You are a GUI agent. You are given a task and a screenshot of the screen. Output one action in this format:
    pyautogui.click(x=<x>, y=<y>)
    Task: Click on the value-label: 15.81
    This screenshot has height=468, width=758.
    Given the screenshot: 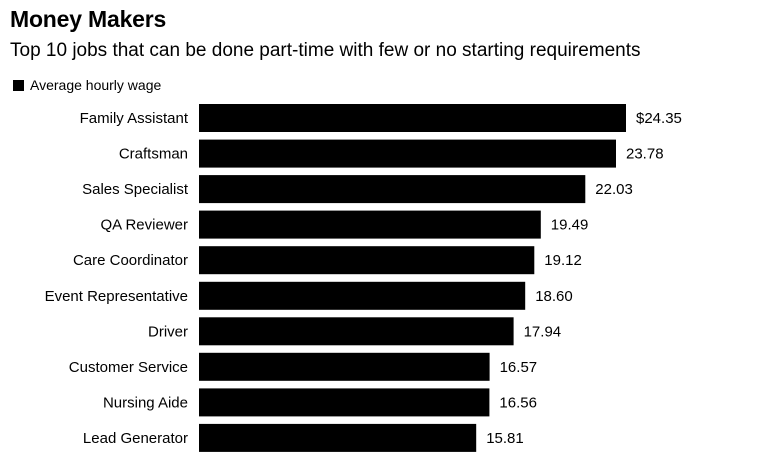 What is the action you would take?
    pyautogui.click(x=505, y=438)
    